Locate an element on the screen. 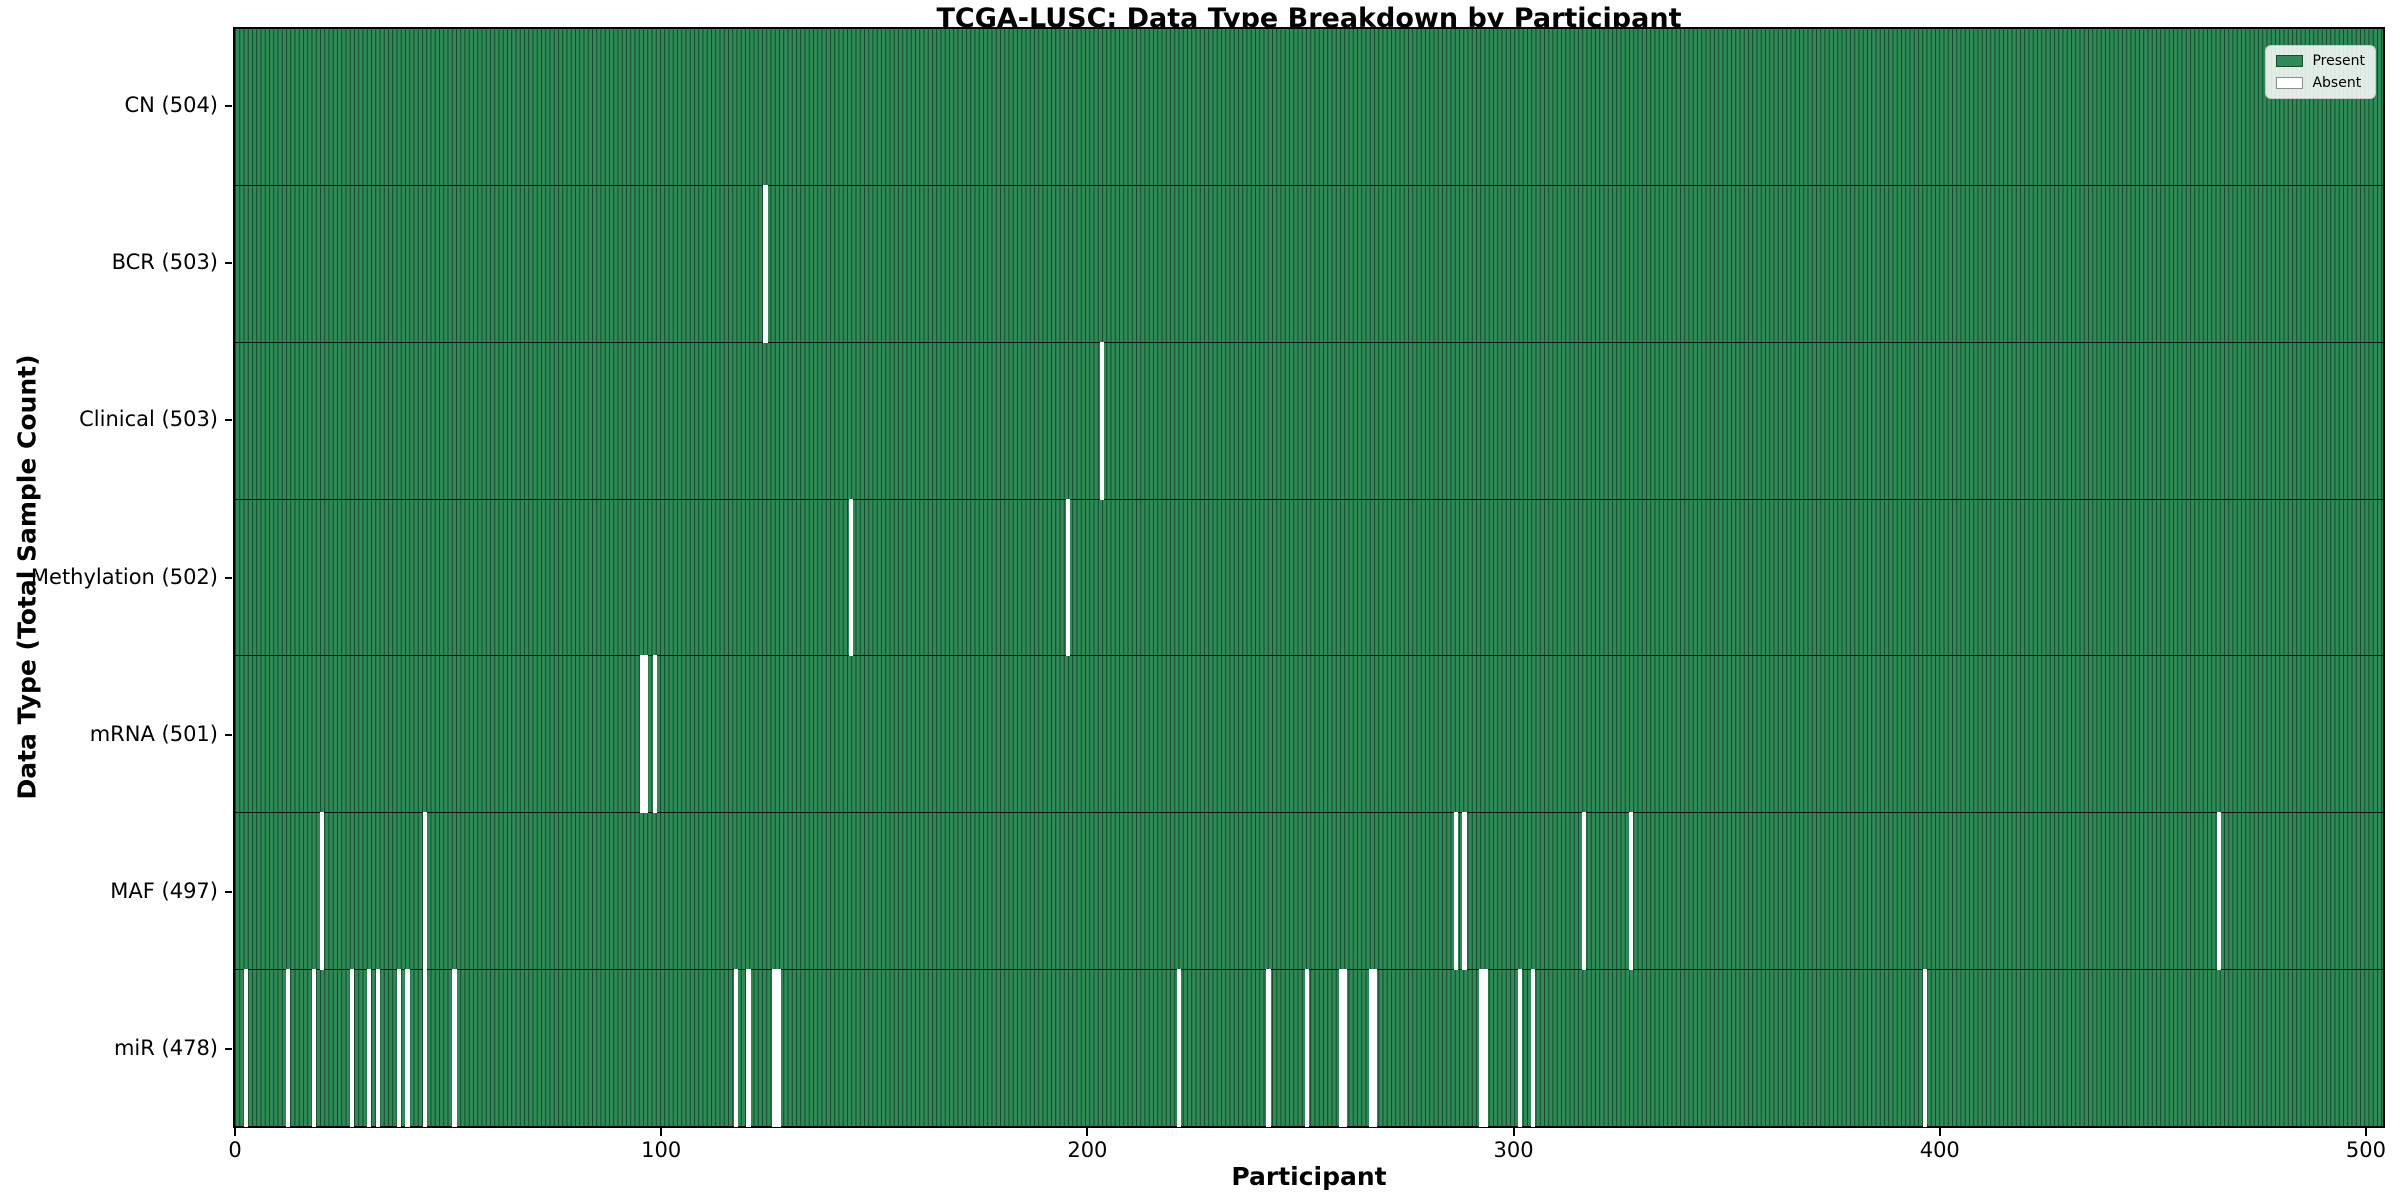 The width and height of the screenshot is (2400, 1200). y-tick-label: MAF (497) is located at coordinates (164, 891).